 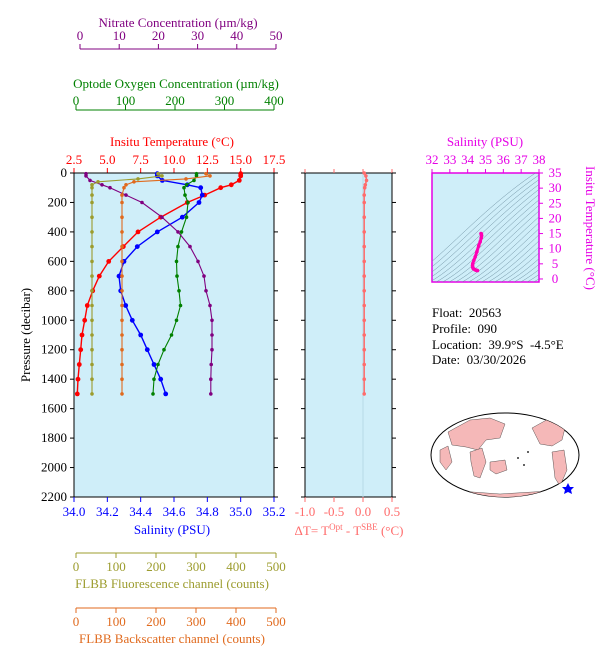 I want to click on backscatter-tick-label: 300, so click(x=196, y=621).